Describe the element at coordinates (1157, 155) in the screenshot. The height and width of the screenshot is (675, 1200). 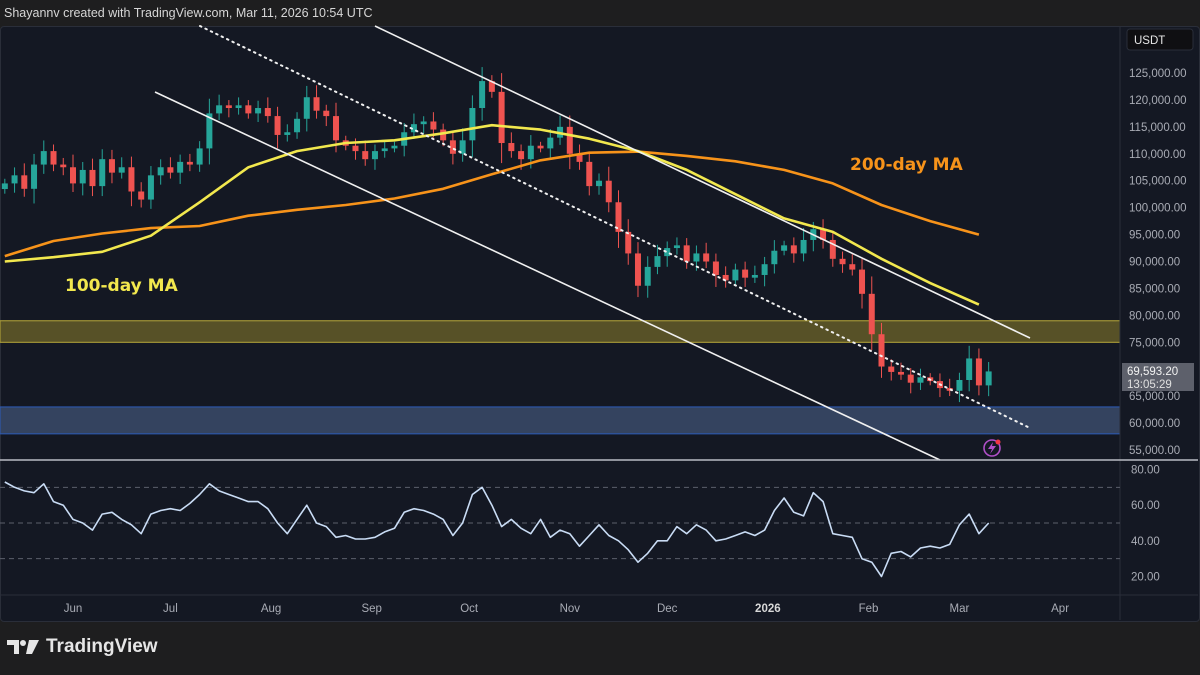
I see `price-tick-label: 110,000.00` at that location.